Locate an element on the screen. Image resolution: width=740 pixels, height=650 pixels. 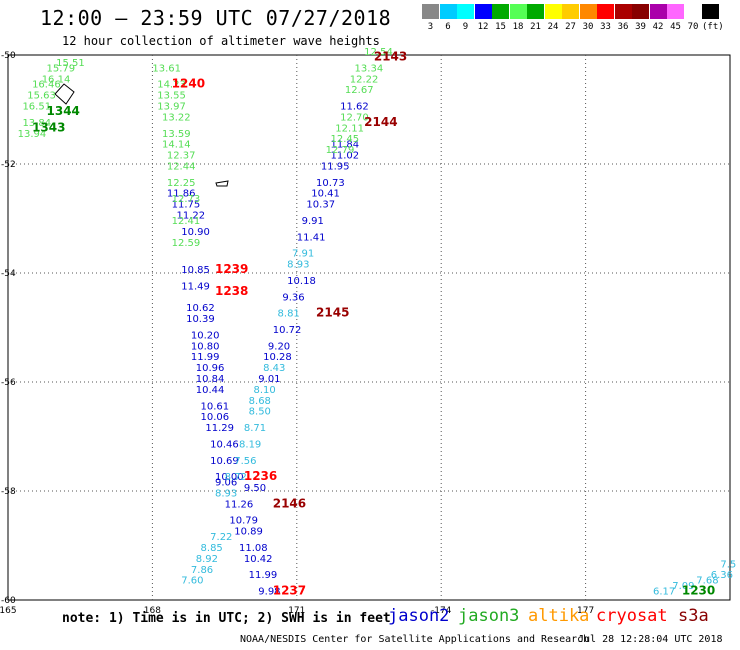
lat-tick-label: -60 is located at coordinates (8, 601).